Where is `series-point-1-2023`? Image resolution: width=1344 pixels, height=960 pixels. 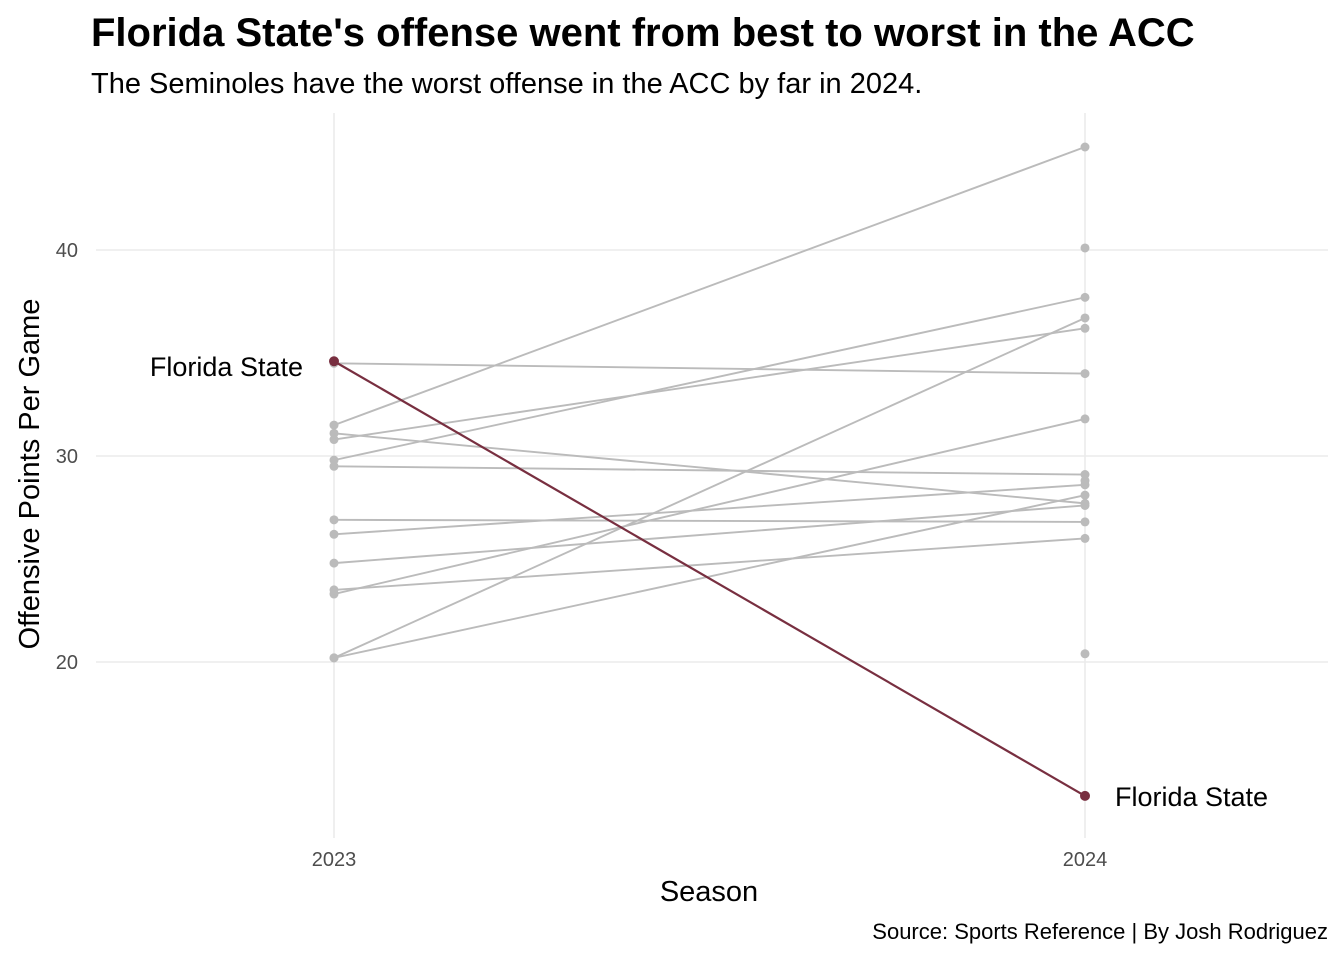 series-point-1-2023 is located at coordinates (334, 425).